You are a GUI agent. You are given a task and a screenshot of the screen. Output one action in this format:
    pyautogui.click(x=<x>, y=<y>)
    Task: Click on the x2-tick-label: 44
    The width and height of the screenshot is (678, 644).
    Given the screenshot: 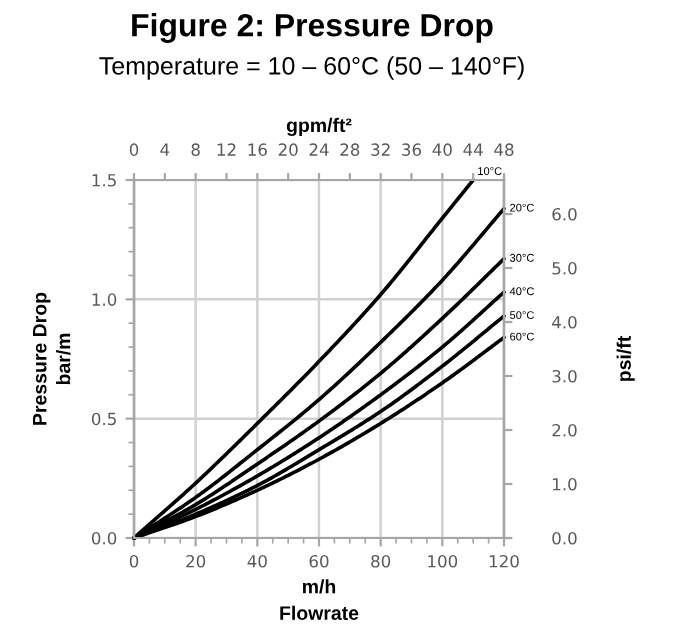 What is the action you would take?
    pyautogui.click(x=473, y=149)
    